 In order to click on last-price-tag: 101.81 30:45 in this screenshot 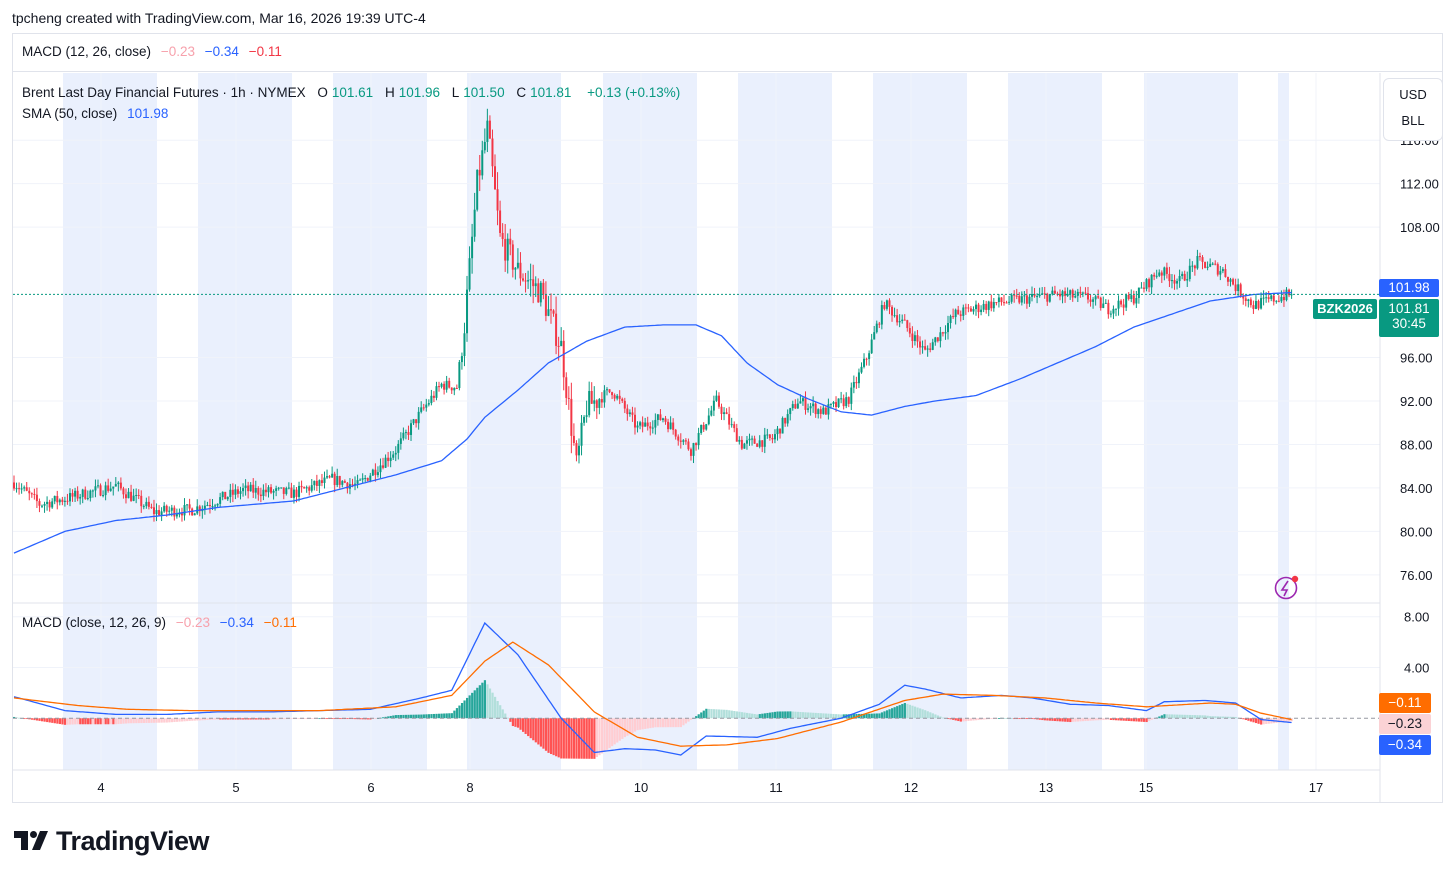, I will do `click(1409, 318)`.